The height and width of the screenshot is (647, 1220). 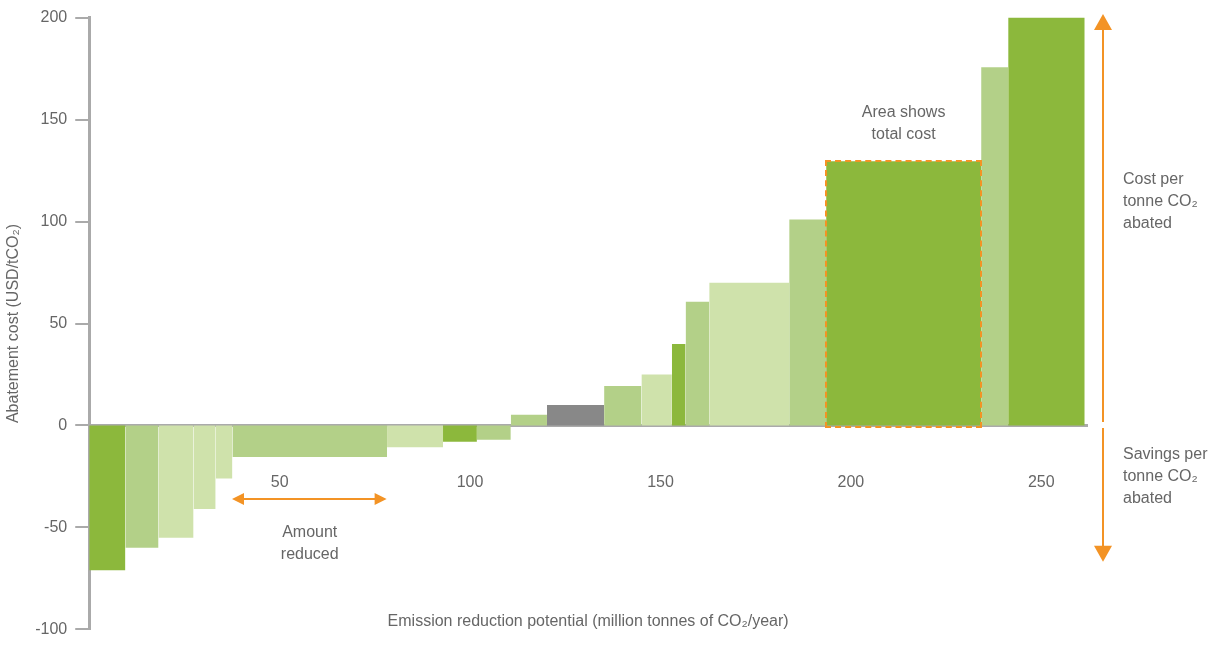 What do you see at coordinates (54, 17) in the screenshot?
I see `y-tick-label: 200` at bounding box center [54, 17].